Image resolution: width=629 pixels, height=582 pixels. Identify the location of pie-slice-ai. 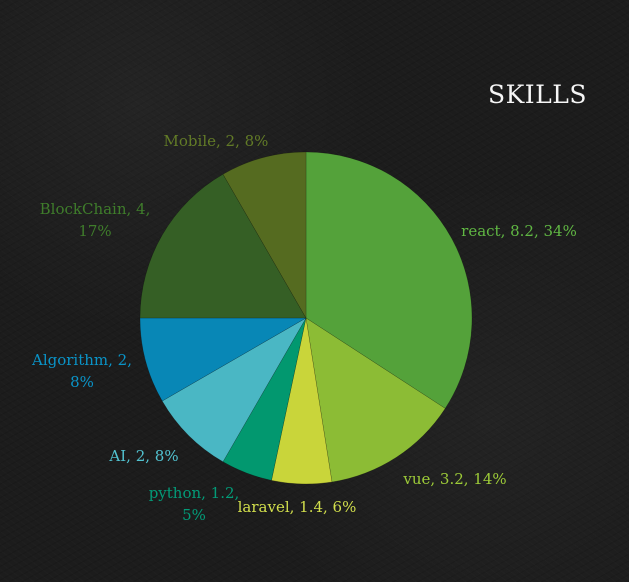
(234, 390).